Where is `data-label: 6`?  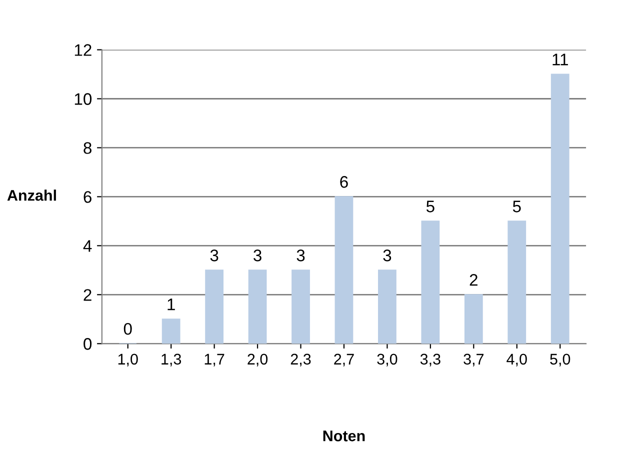
data-label: 6 is located at coordinates (344, 182).